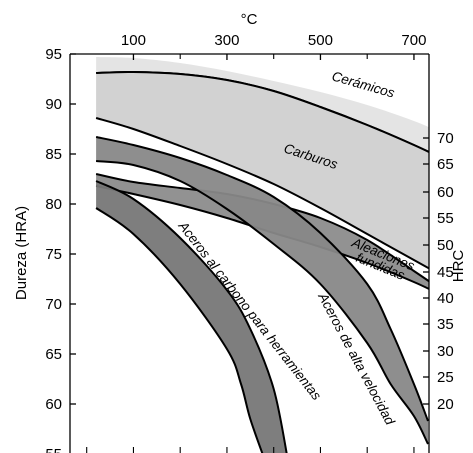  Describe the element at coordinates (445, 272) in the screenshot. I see `right-tick-label: 45` at that location.